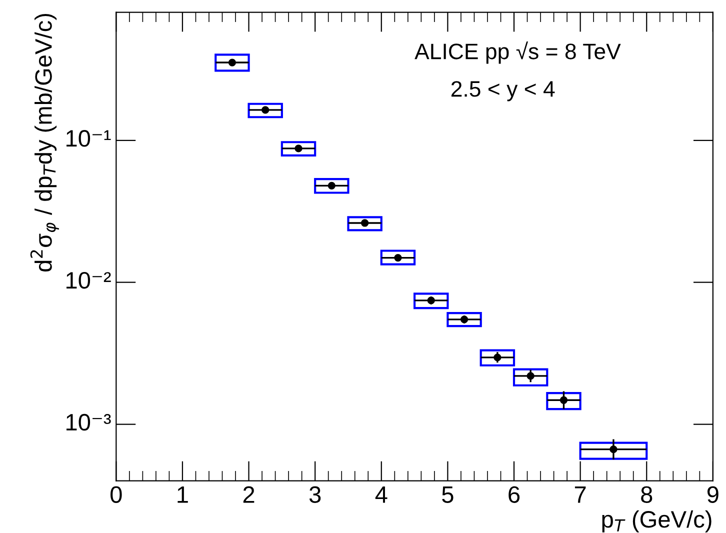 This screenshot has width=726, height=533. Describe the element at coordinates (517, 53) in the screenshot. I see `annotation: ALICE pp √s = 8 TeV` at that location.